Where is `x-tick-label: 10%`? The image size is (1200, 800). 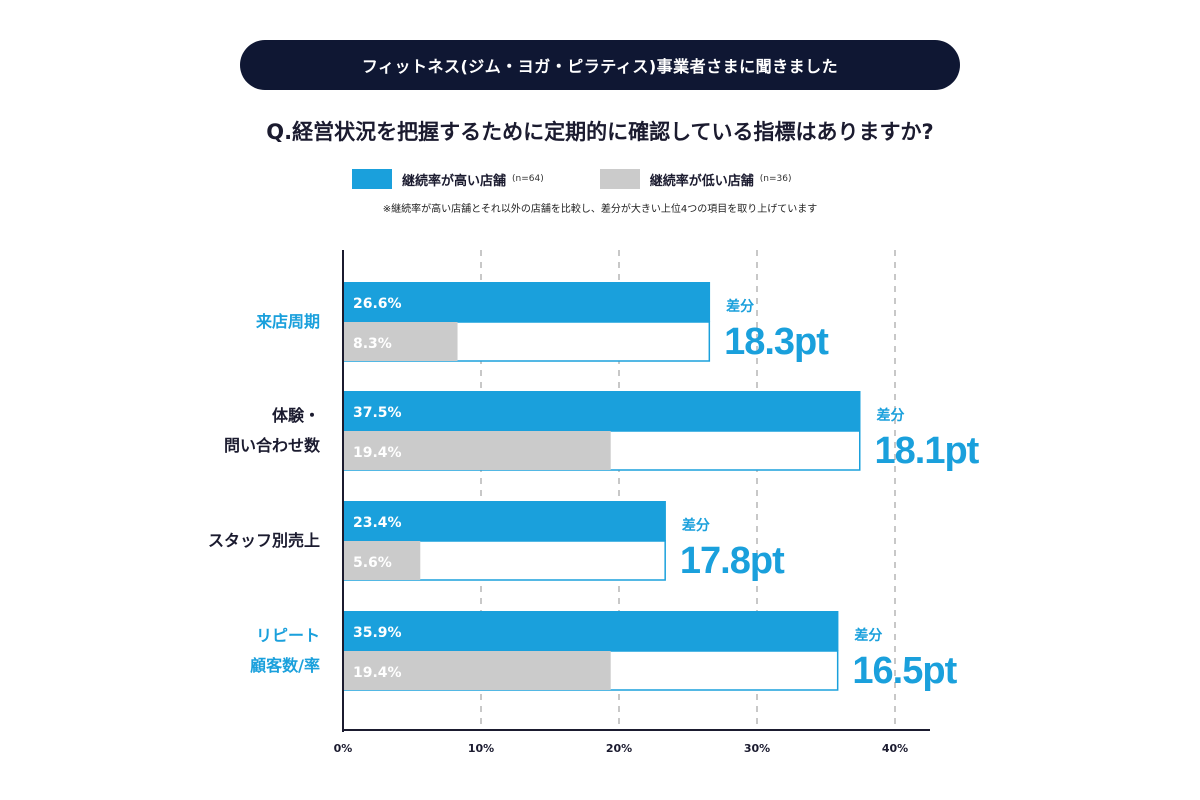 x-tick-label: 10% is located at coordinates (481, 748).